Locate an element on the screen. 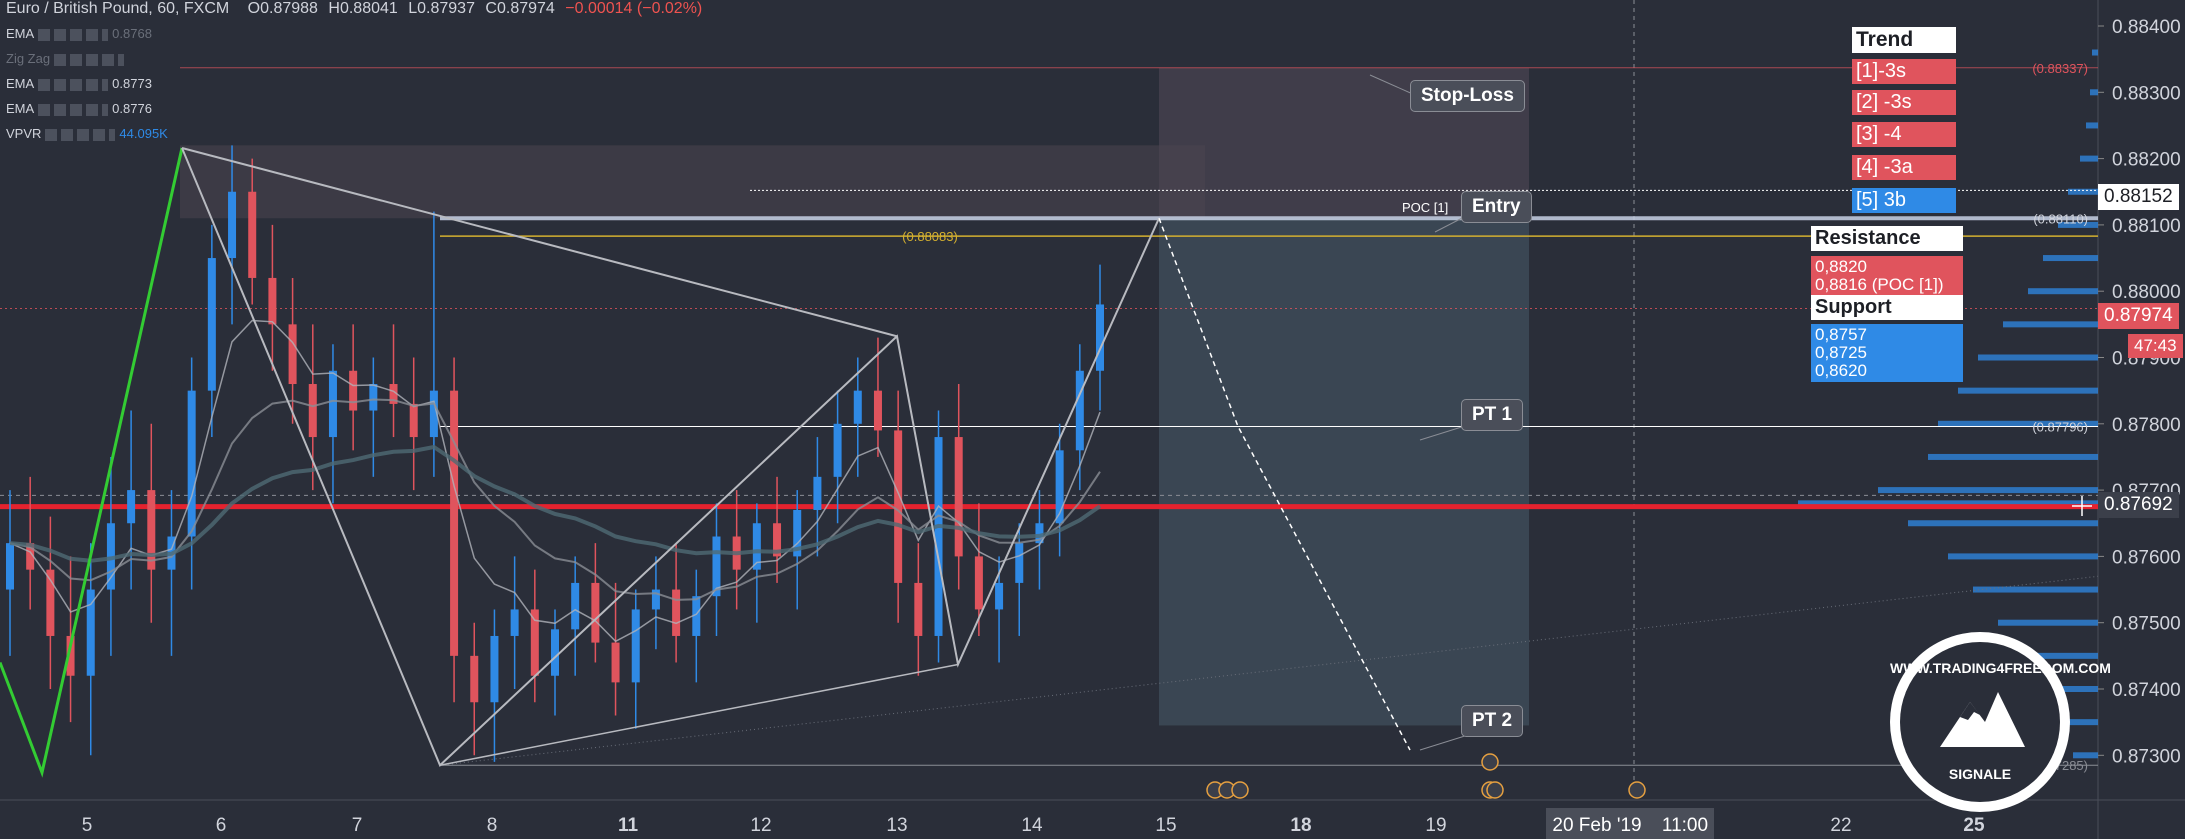  symbol-title: Euro / British Pound, 60, FXCM is located at coordinates (118, 8).